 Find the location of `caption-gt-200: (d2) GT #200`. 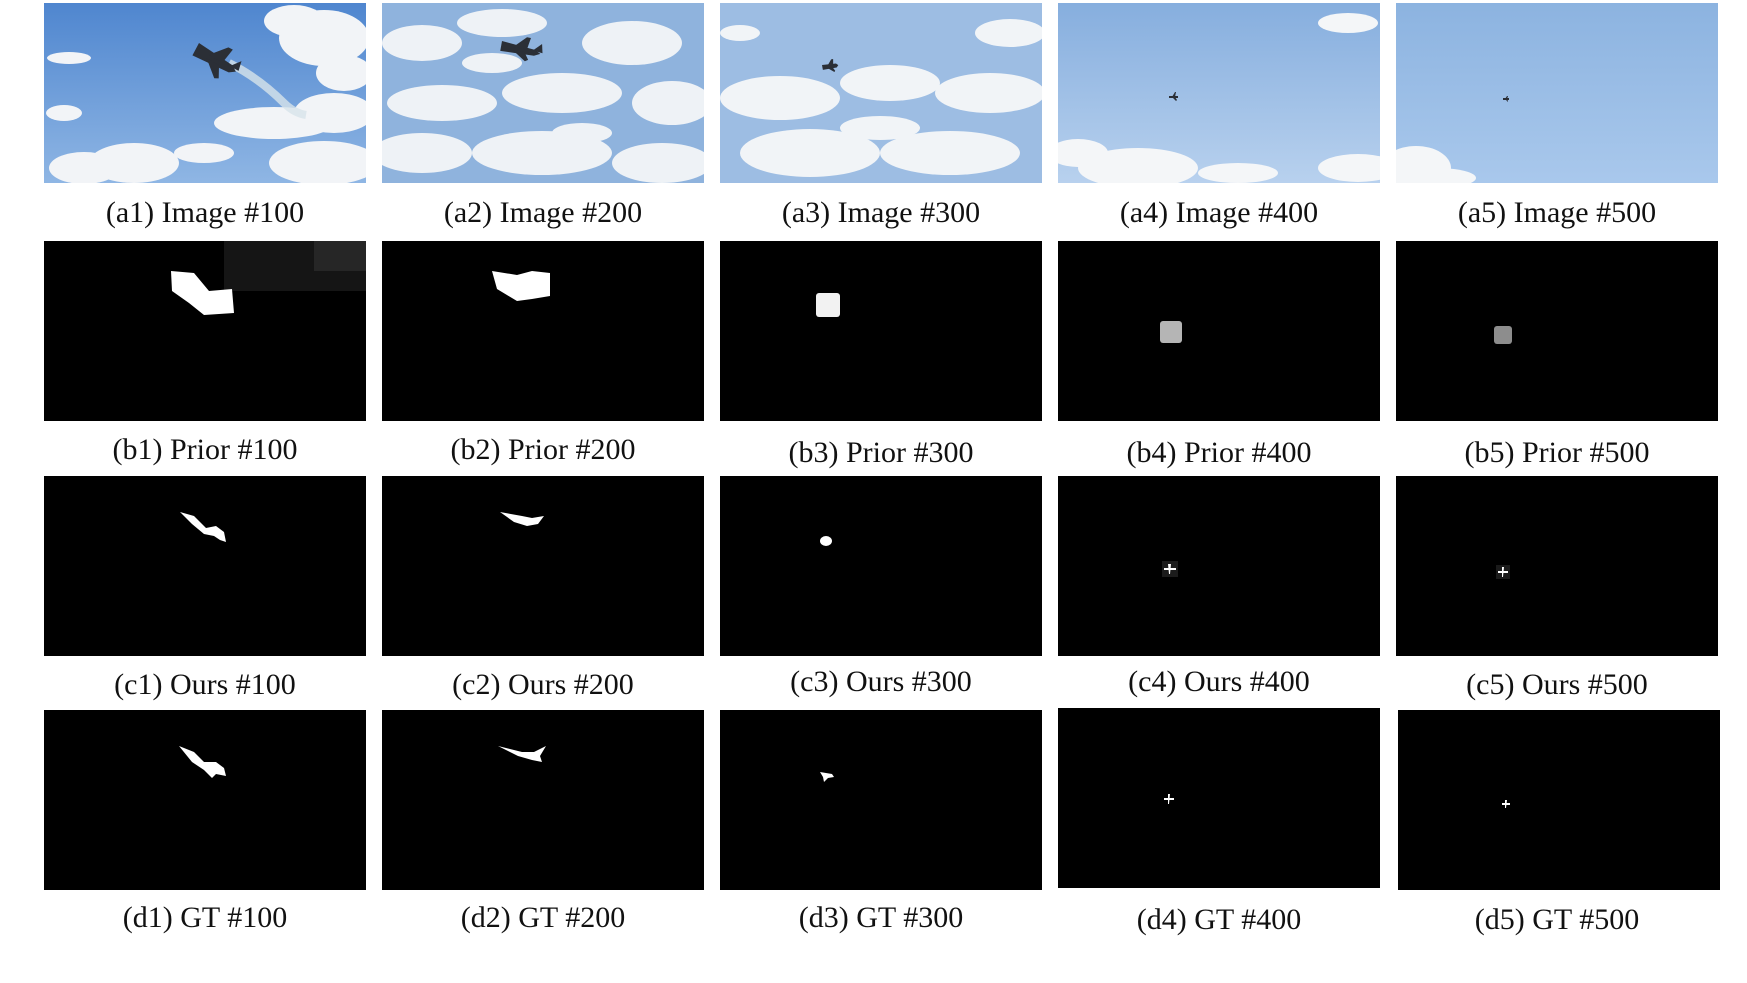

caption-gt-200: (d2) GT #200 is located at coordinates (543, 917).